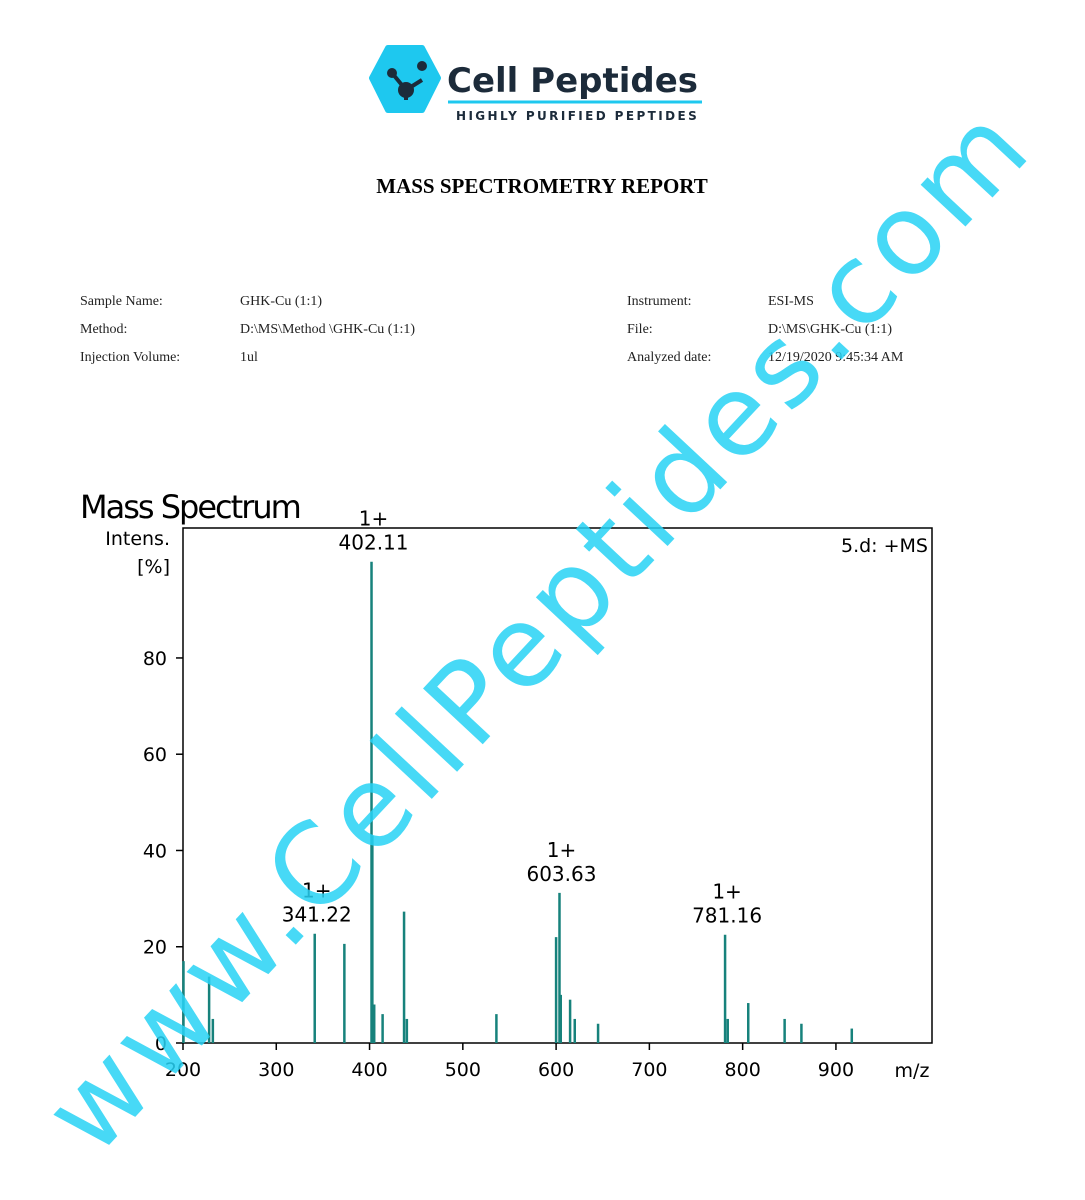  I want to click on y-tick-label: 20, so click(155, 948).